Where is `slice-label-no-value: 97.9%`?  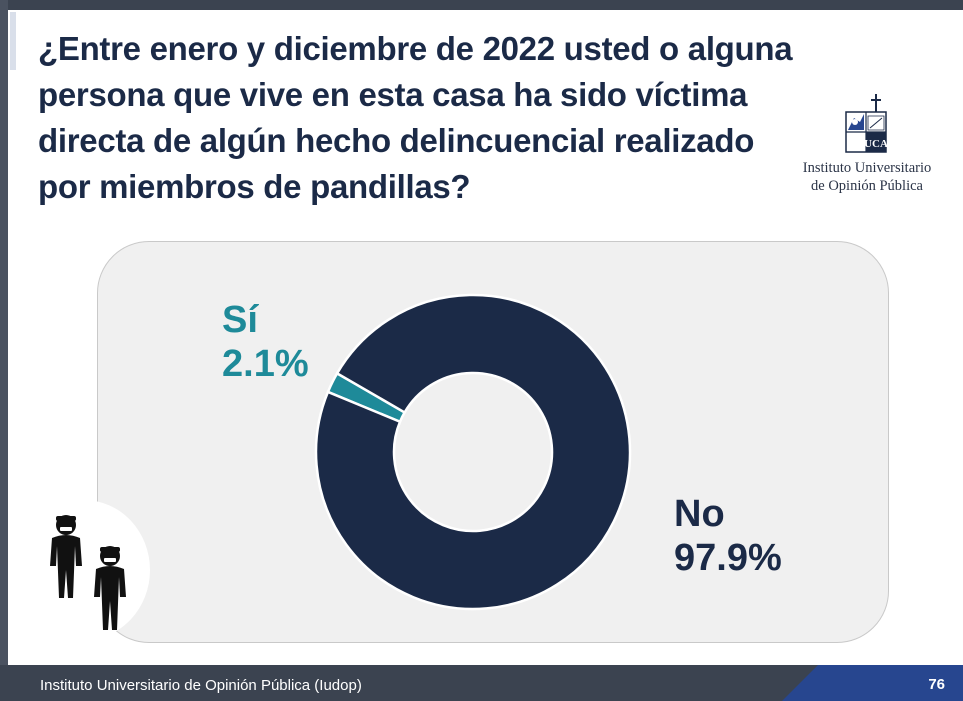
slice-label-no-value: 97.9% is located at coordinates (728, 558).